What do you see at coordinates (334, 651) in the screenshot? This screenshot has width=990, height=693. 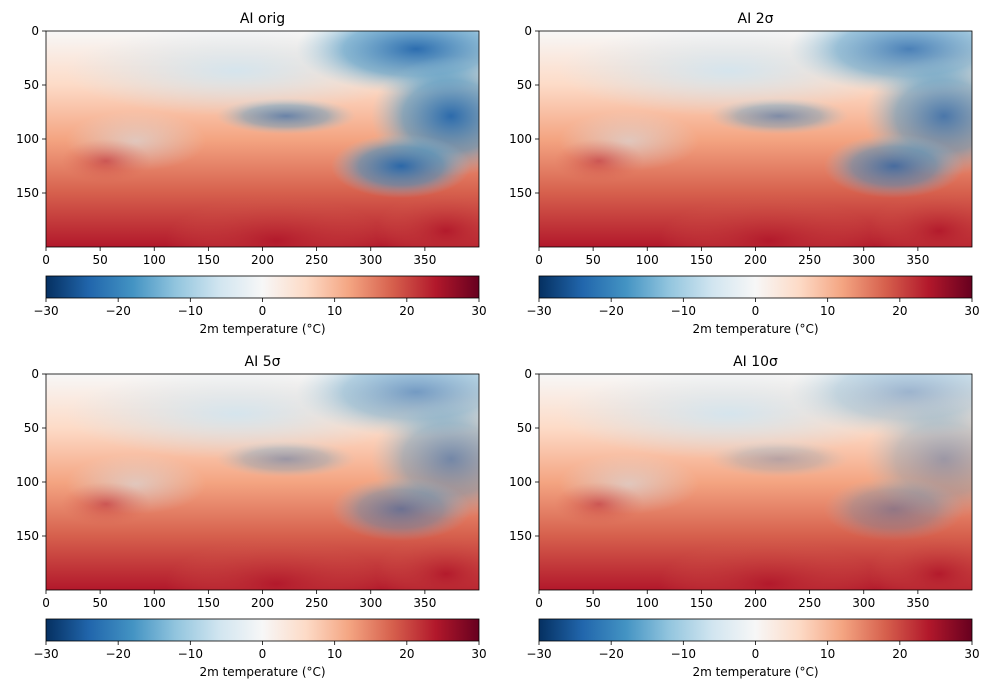 I see `colorbar-tick: 10` at bounding box center [334, 651].